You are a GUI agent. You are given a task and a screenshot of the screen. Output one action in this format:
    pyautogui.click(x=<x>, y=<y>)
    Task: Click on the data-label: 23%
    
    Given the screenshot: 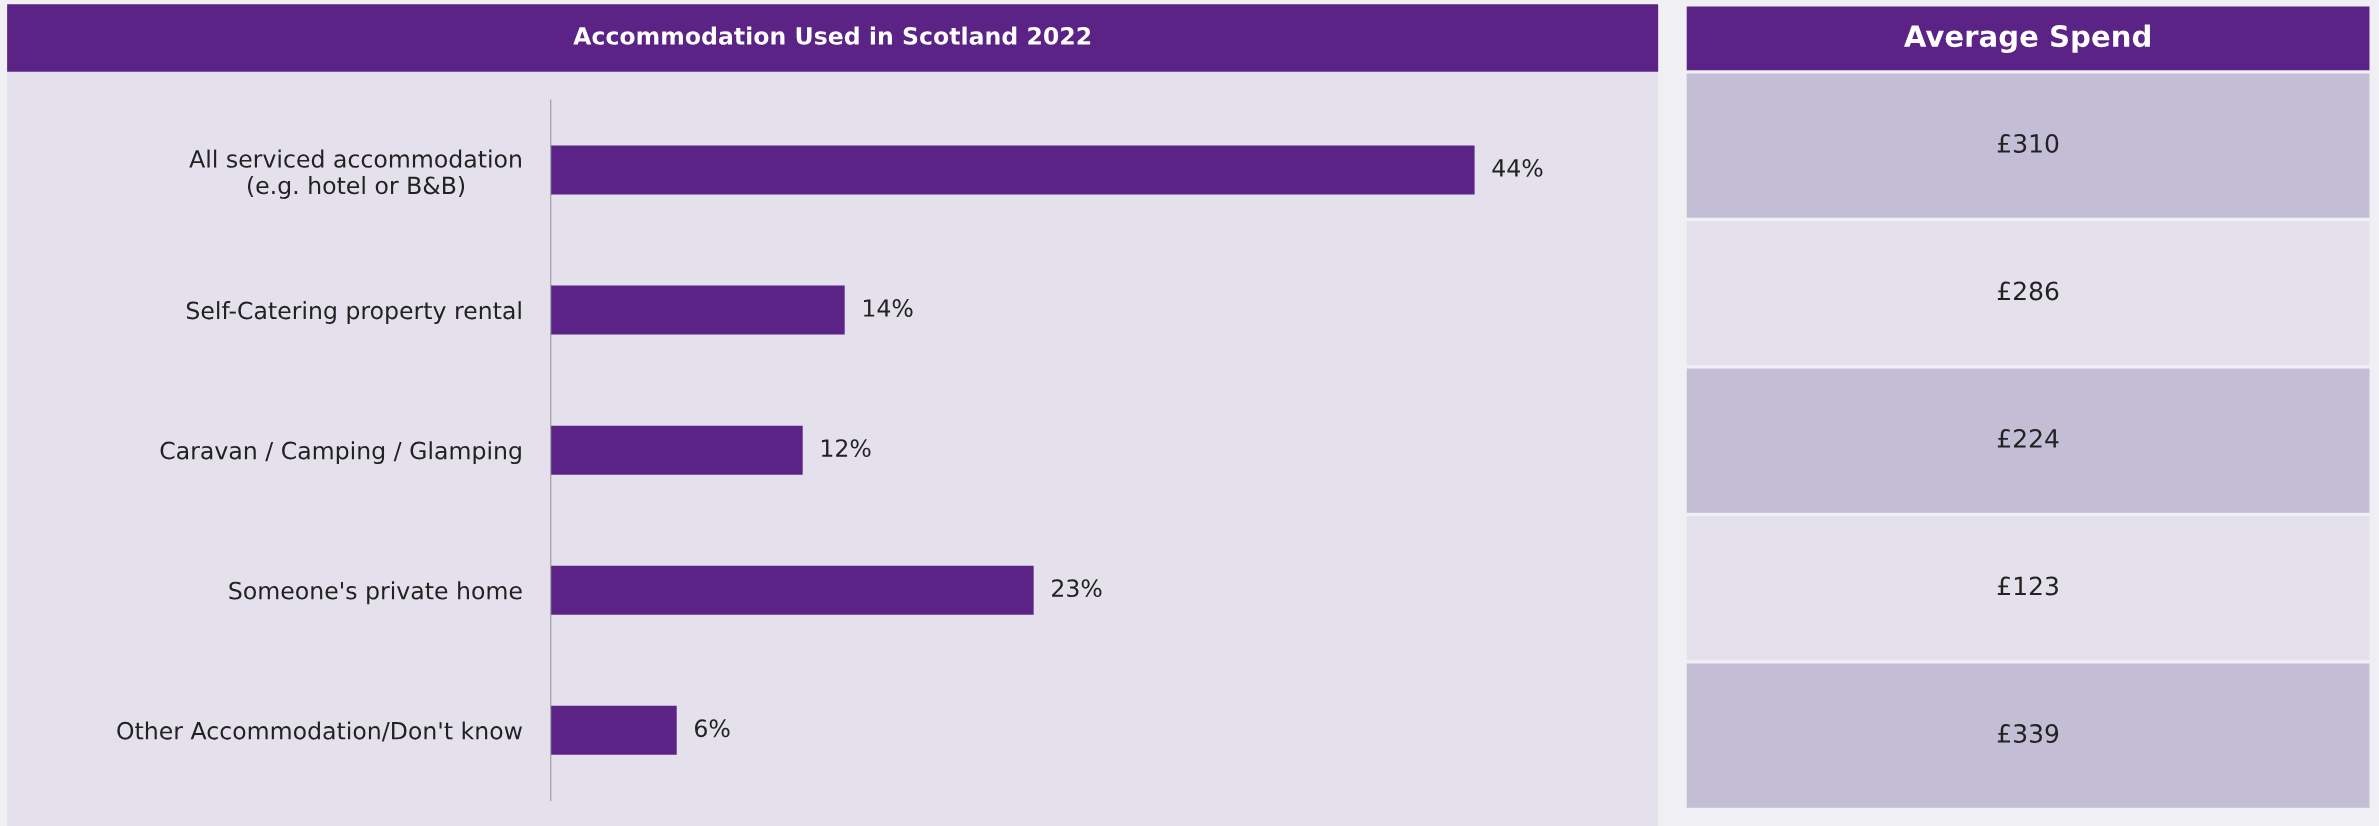 What is the action you would take?
    pyautogui.click(x=1077, y=588)
    